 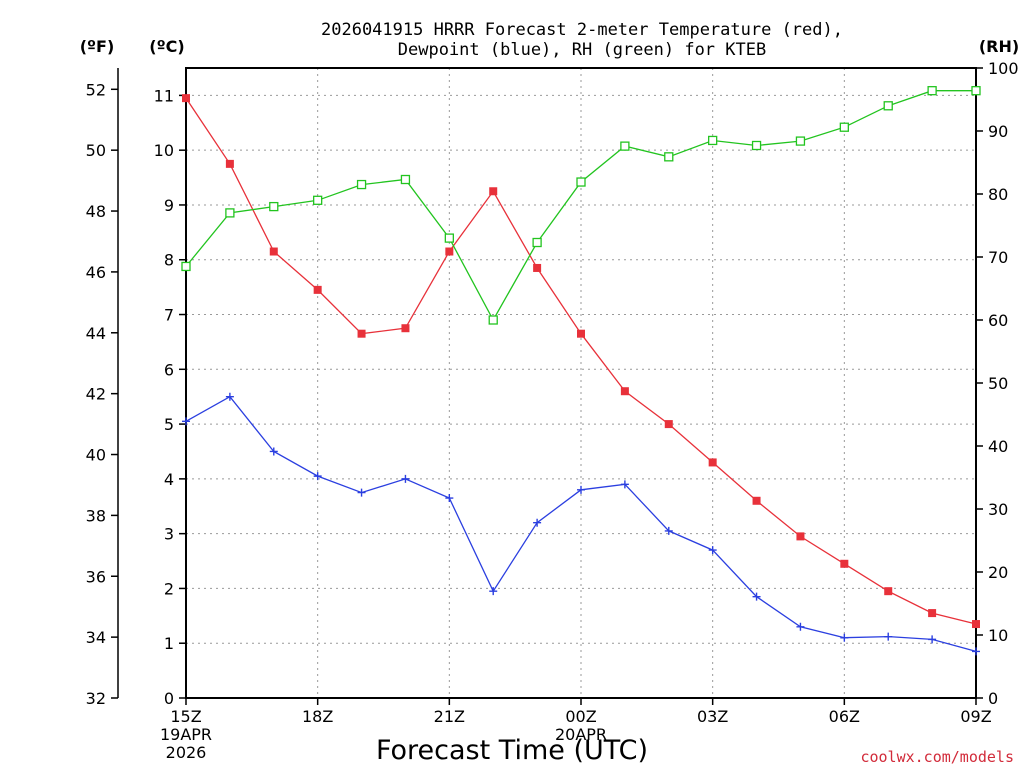 What do you see at coordinates (169, 260) in the screenshot?
I see `celsius-tick-label: 8` at bounding box center [169, 260].